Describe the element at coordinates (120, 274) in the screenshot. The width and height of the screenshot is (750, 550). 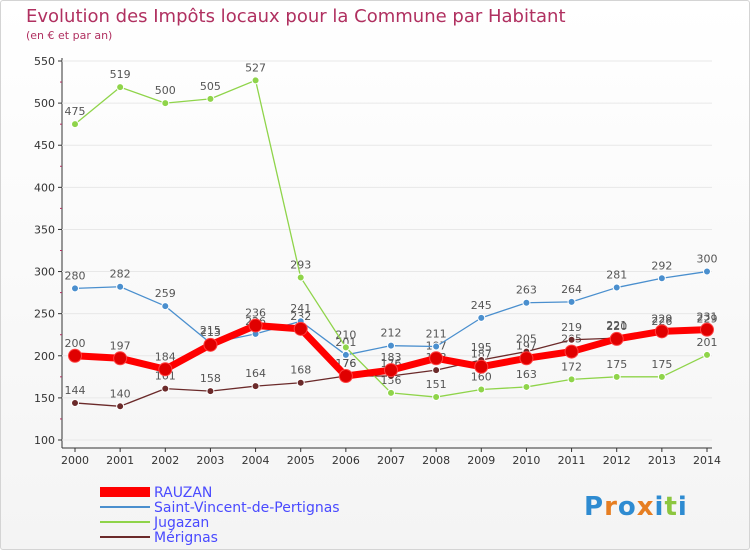
I see `data-label: 282` at that location.